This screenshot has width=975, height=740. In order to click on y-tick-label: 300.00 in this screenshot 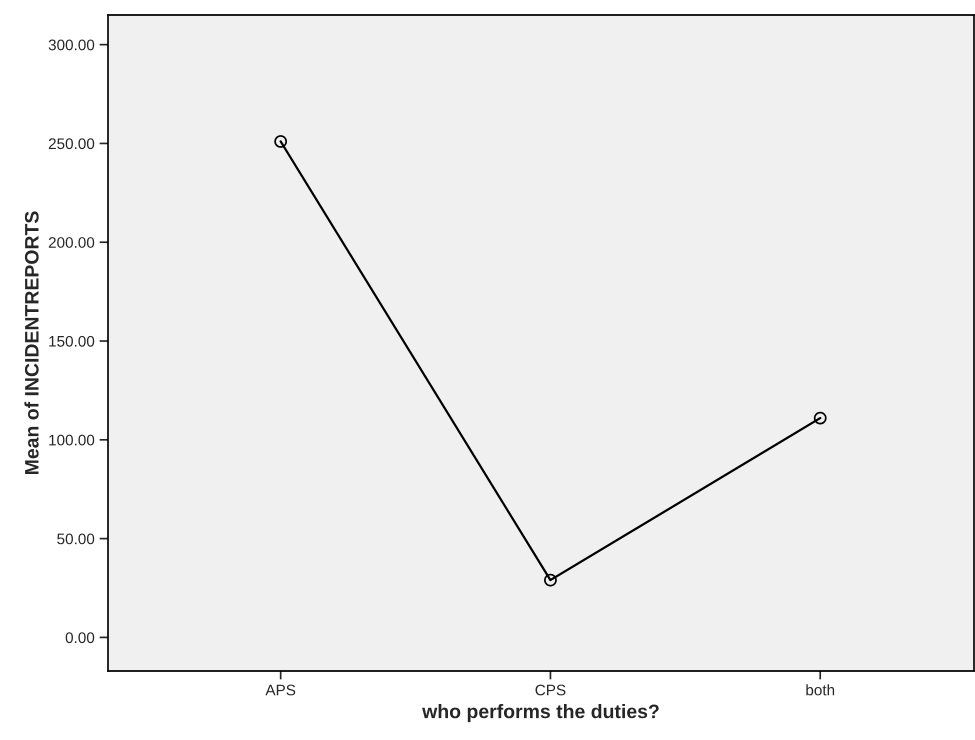, I will do `click(71, 45)`.